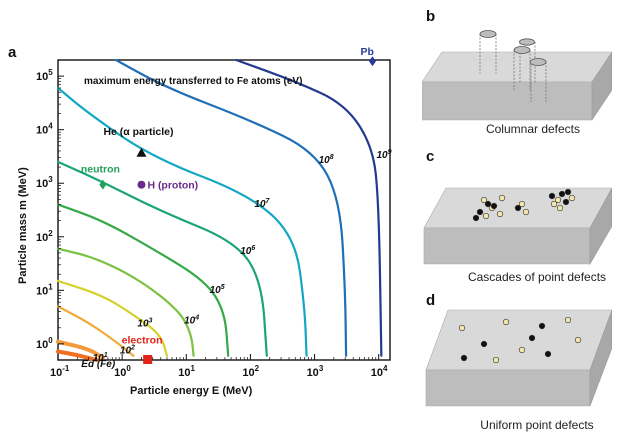 This screenshot has width=619, height=437. What do you see at coordinates (217, 290) in the screenshot?
I see `contour-label: 105` at bounding box center [217, 290].